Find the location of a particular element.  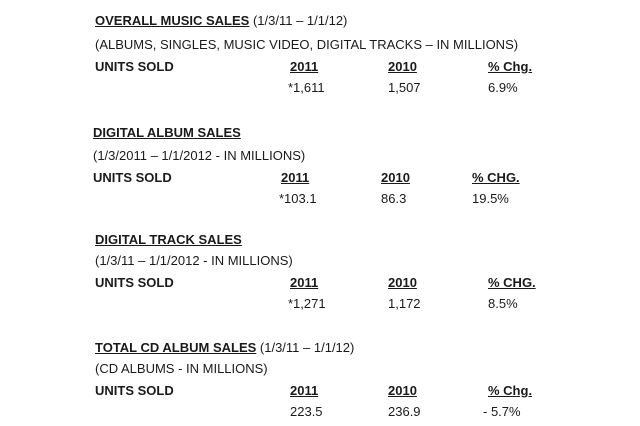

value-2010: 236.9 is located at coordinates (404, 411).